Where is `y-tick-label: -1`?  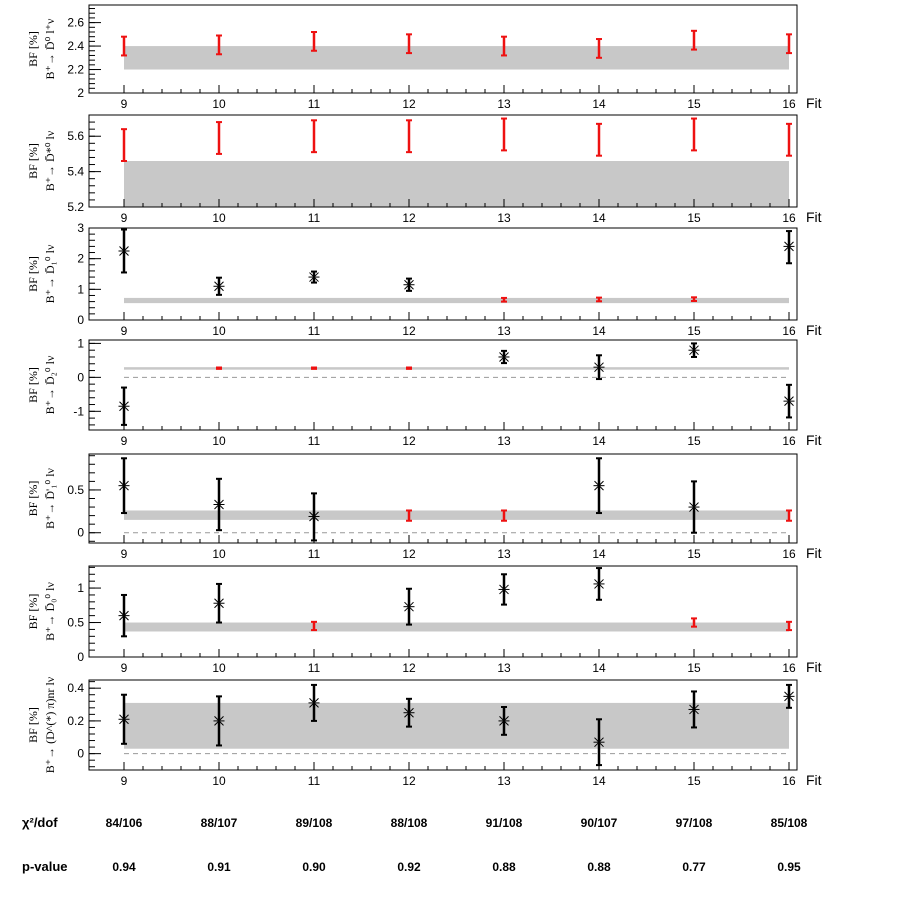
y-tick-label: -1 is located at coordinates (78, 411).